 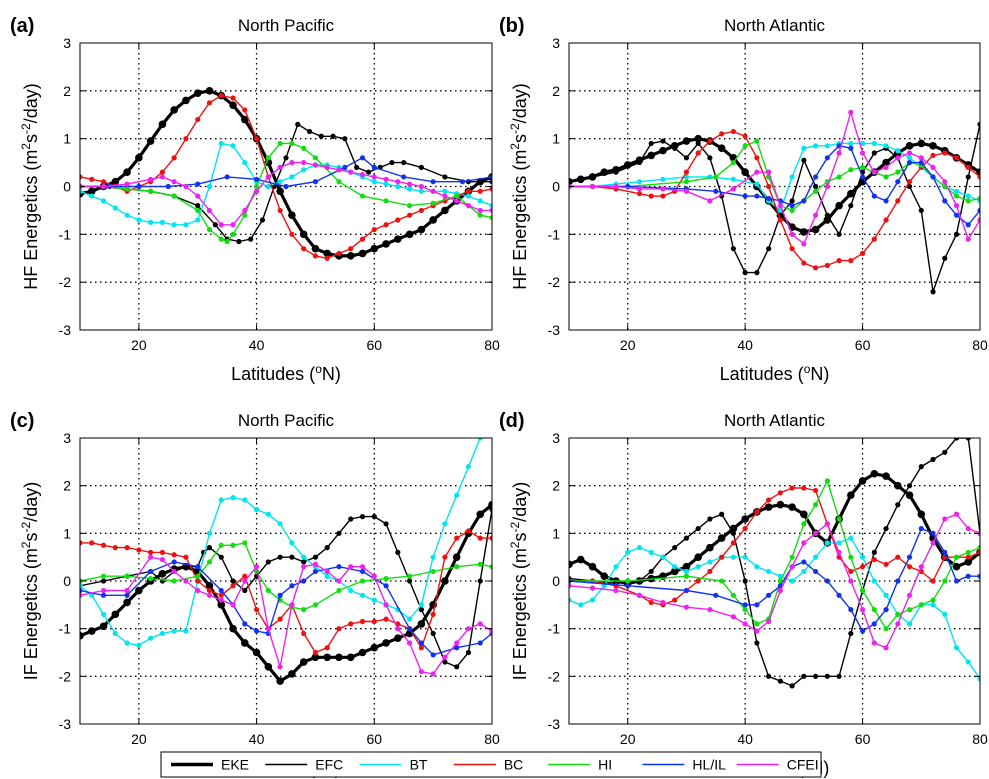 I want to click on y-tick-label: 1, so click(x=556, y=533).